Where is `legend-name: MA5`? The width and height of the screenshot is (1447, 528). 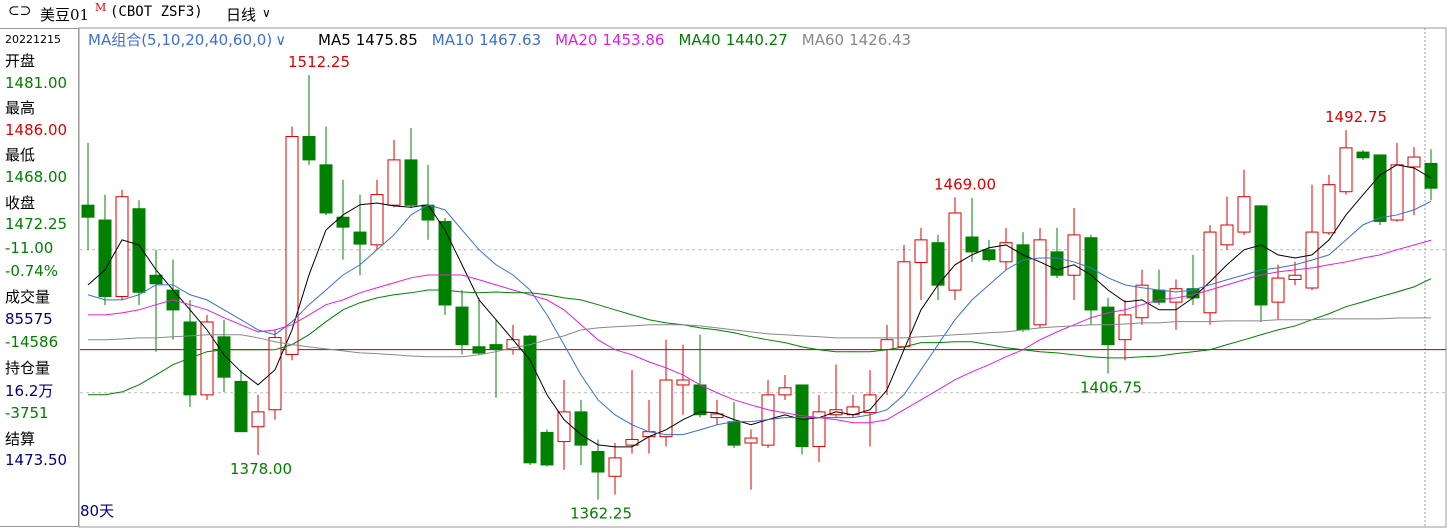
legend-name: MA5 is located at coordinates (334, 40).